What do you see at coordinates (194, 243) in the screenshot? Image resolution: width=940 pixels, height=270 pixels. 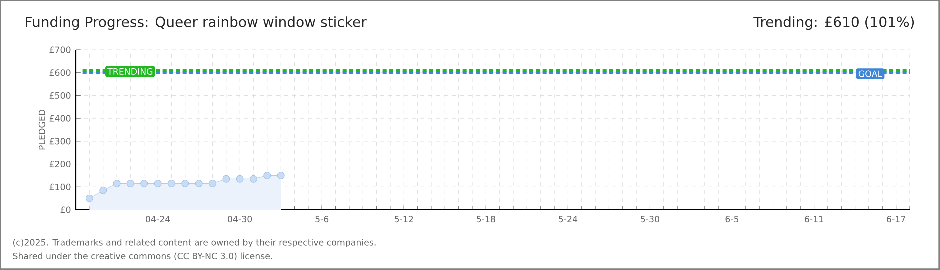 I see `text: (c)2025. Trademarks and related content are owned by their respective companies.` at bounding box center [194, 243].